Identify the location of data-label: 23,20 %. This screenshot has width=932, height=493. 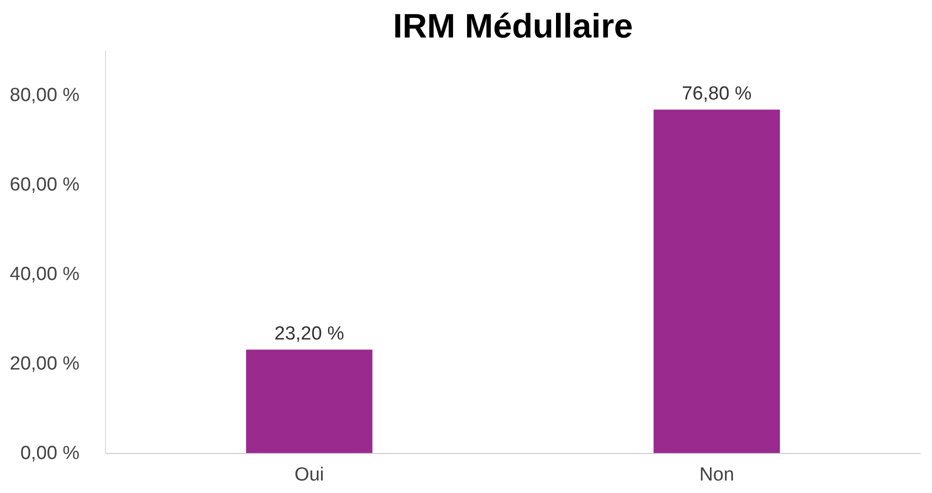
(309, 334).